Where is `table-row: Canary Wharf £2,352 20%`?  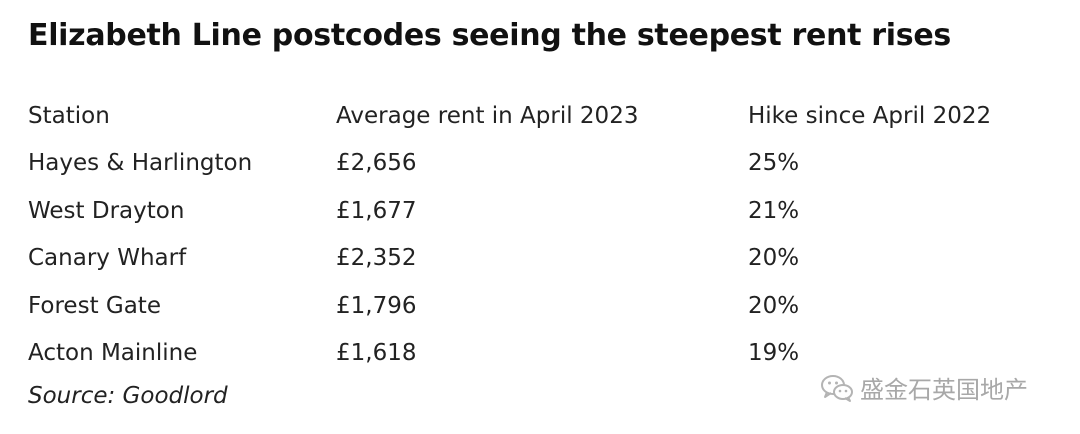 table-row: Canary Wharf £2,352 20% is located at coordinates (538, 259).